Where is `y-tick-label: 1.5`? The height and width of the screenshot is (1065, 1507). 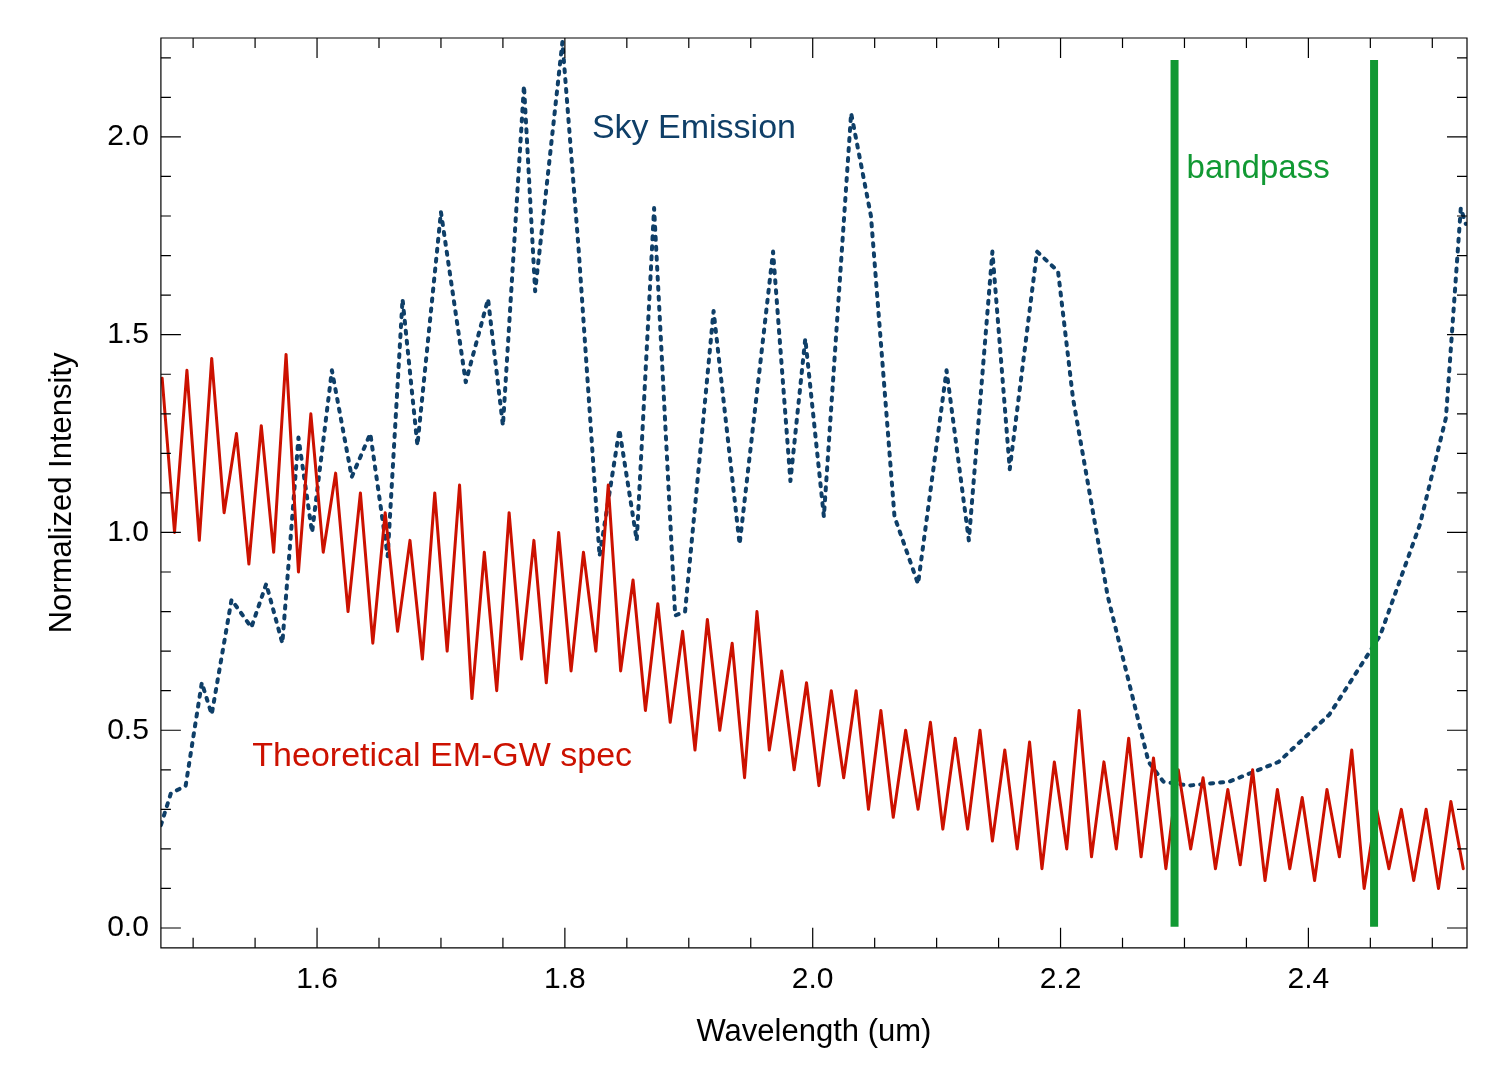 y-tick-label: 1.5 is located at coordinates (128, 332).